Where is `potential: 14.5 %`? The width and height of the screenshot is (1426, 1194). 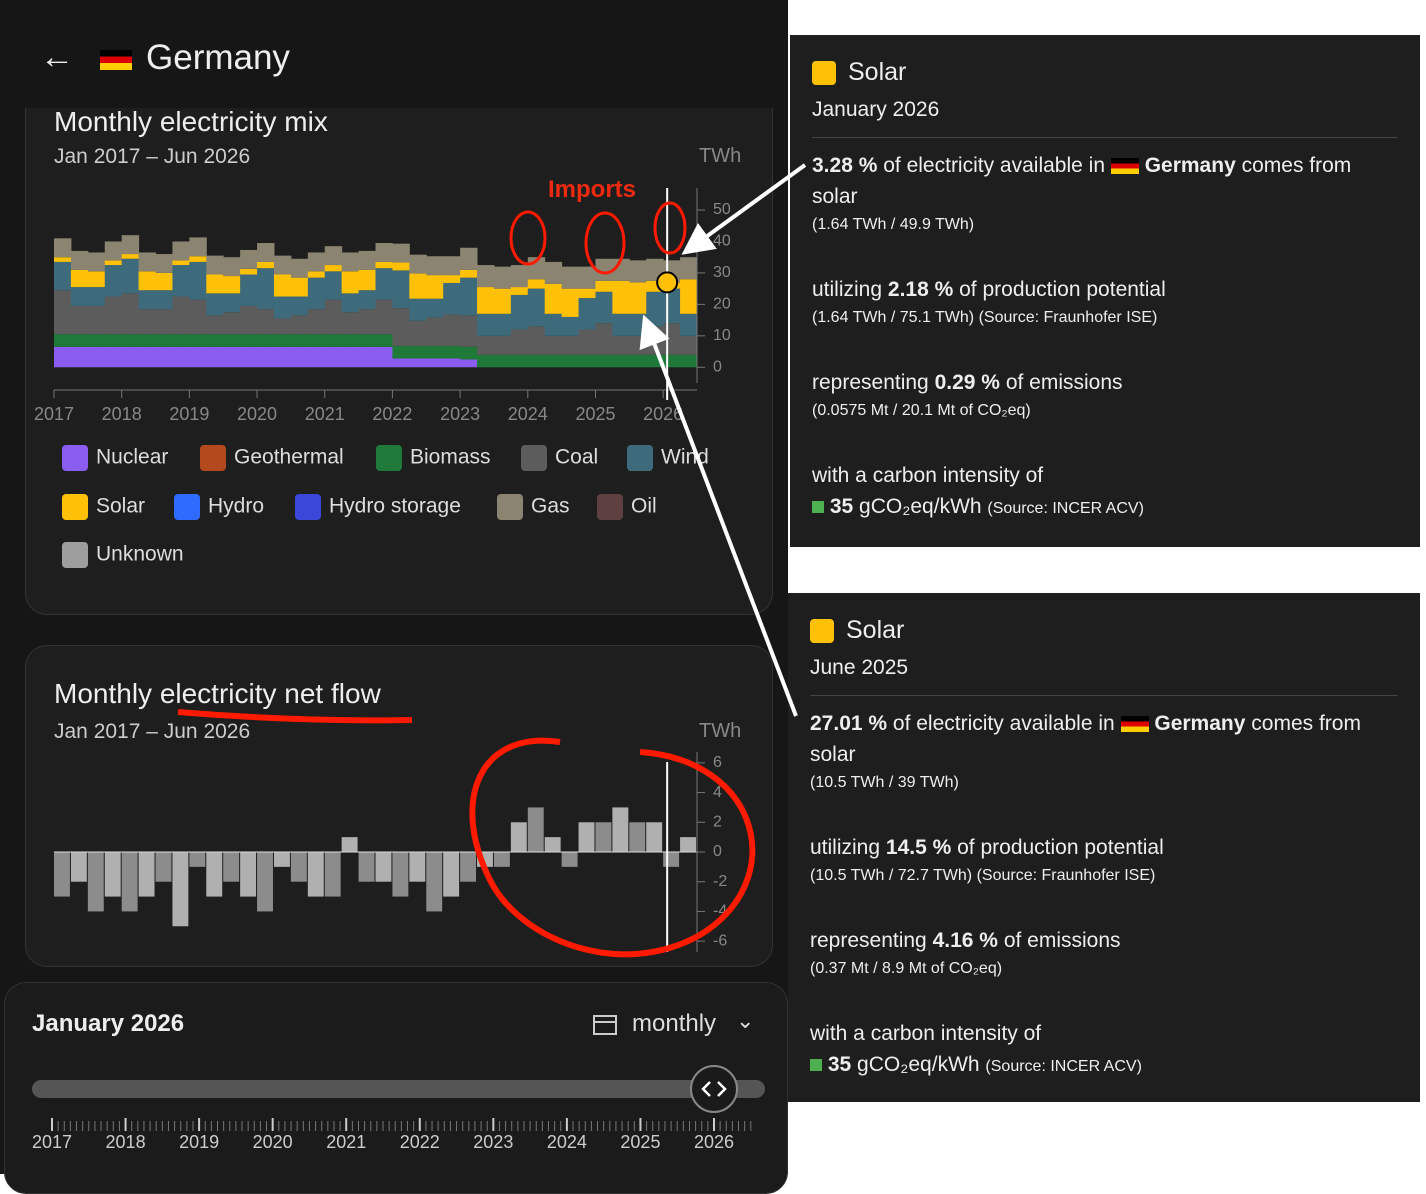
potential: 14.5 % is located at coordinates (918, 847).